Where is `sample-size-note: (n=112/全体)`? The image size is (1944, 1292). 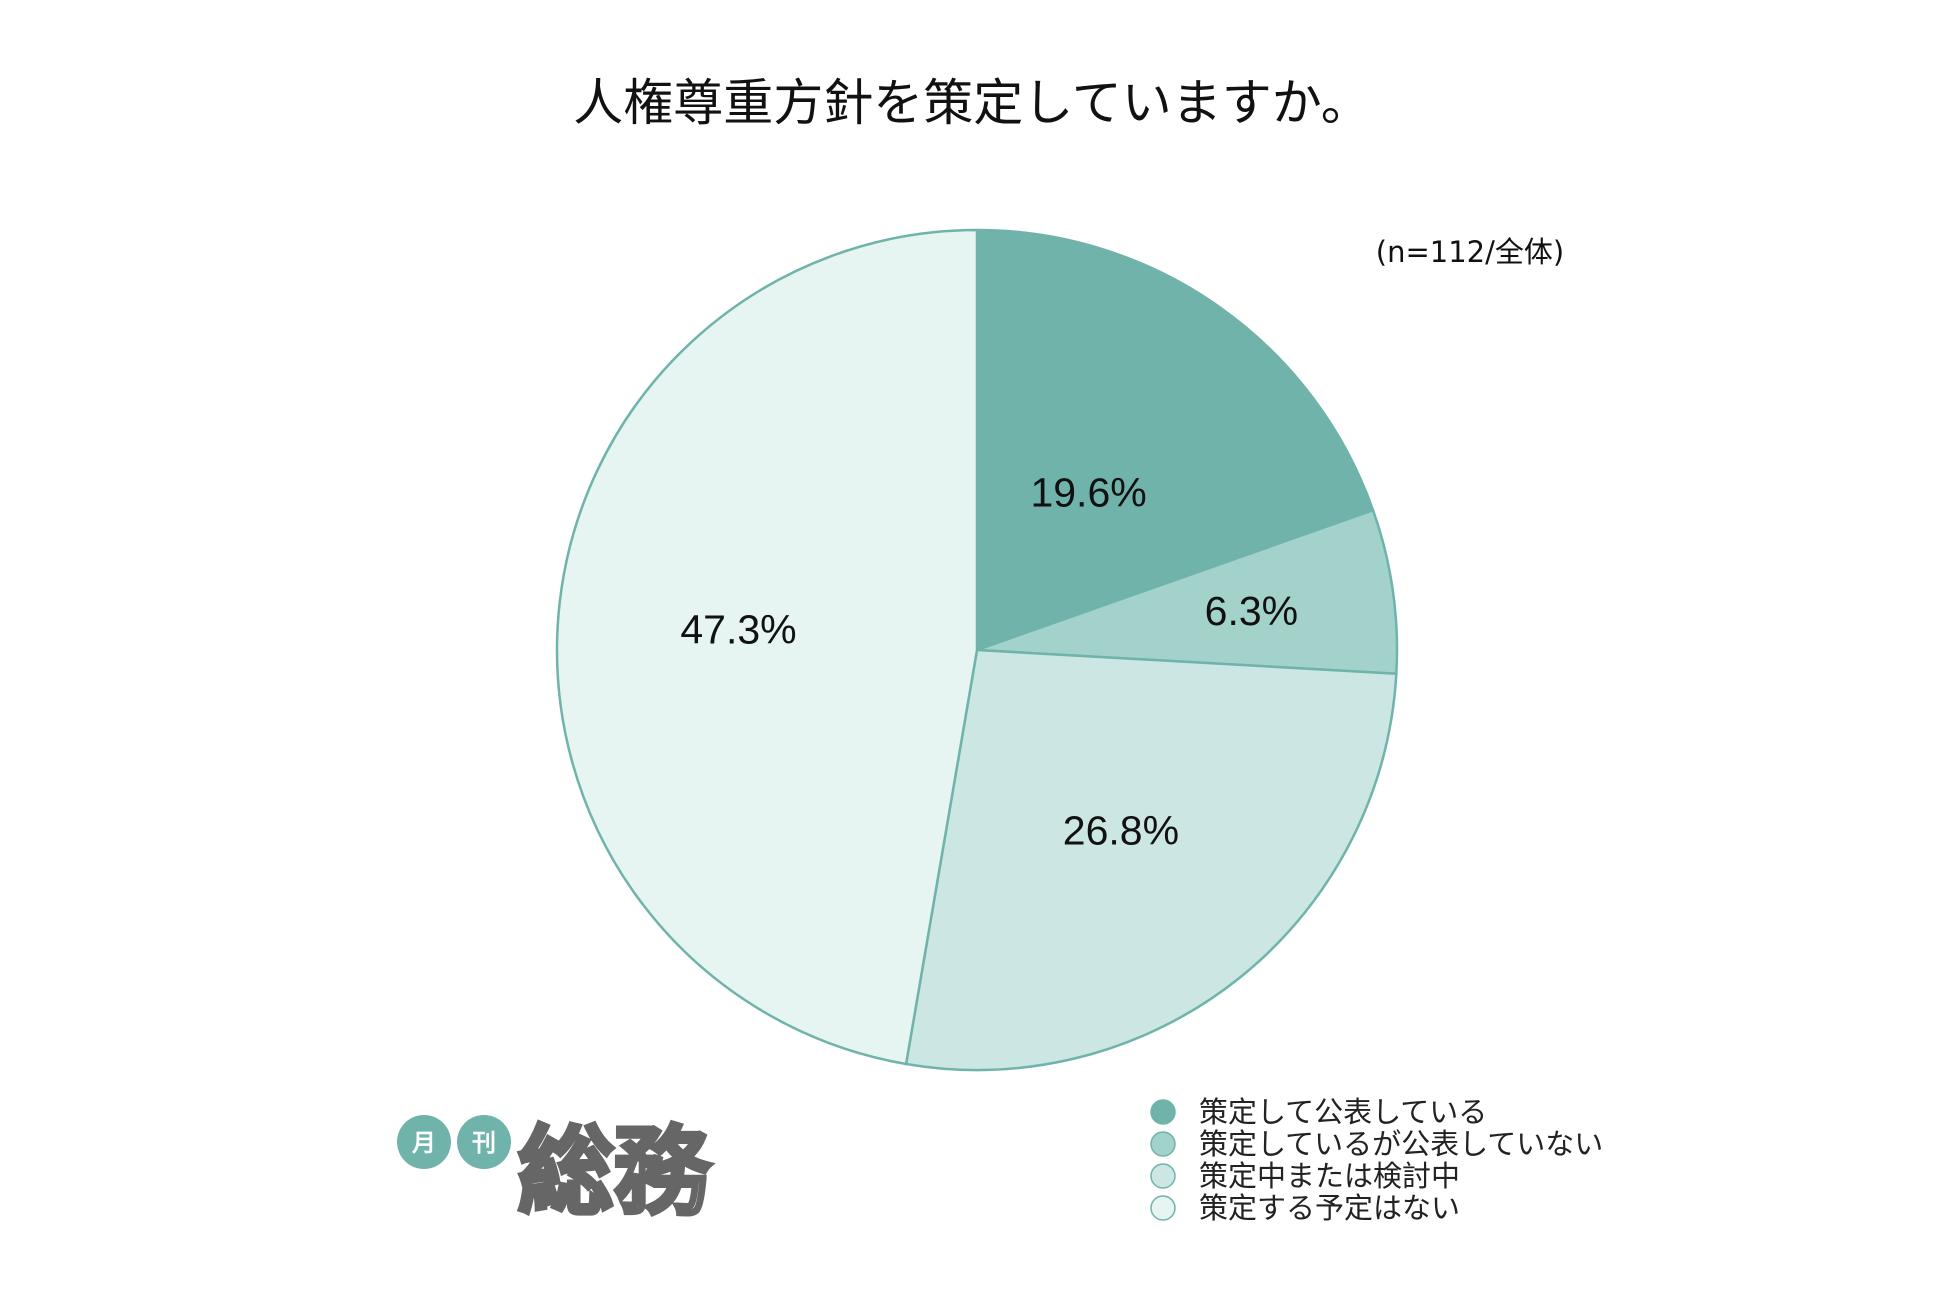
sample-size-note: (n=112/全体) is located at coordinates (1470, 252).